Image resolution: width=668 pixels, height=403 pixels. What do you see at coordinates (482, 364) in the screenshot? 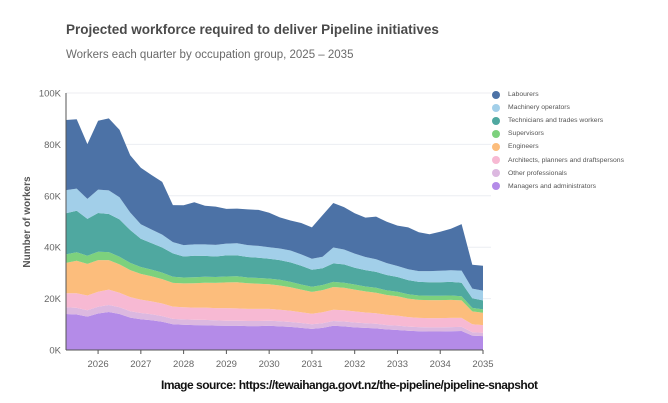
I see `x-tick-label: 2035` at bounding box center [482, 364].